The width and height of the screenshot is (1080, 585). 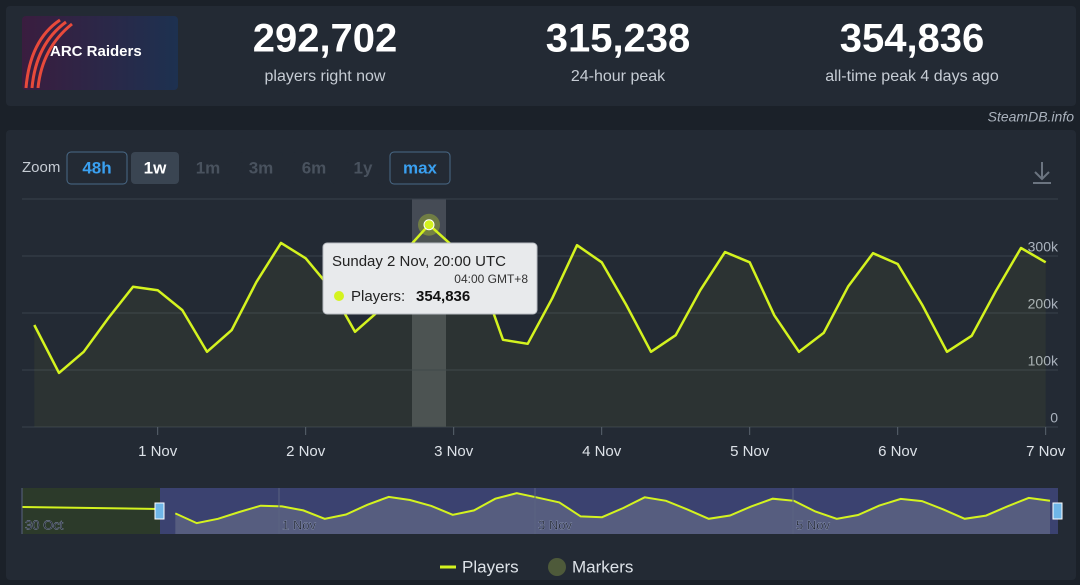 What do you see at coordinates (306, 451) in the screenshot?
I see `x-tick-label: 2 Nov` at bounding box center [306, 451].